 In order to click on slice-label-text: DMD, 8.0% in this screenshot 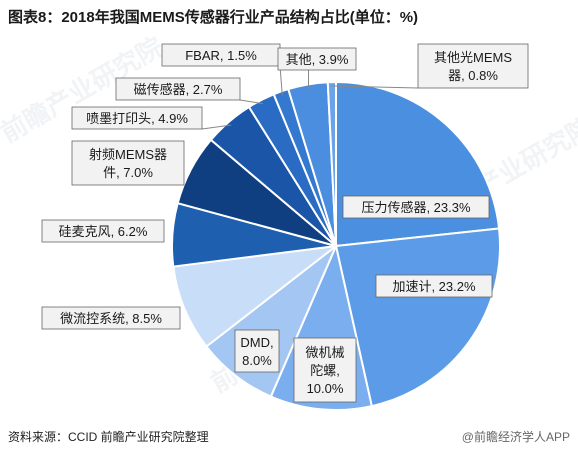, I will do `click(256, 351)`.